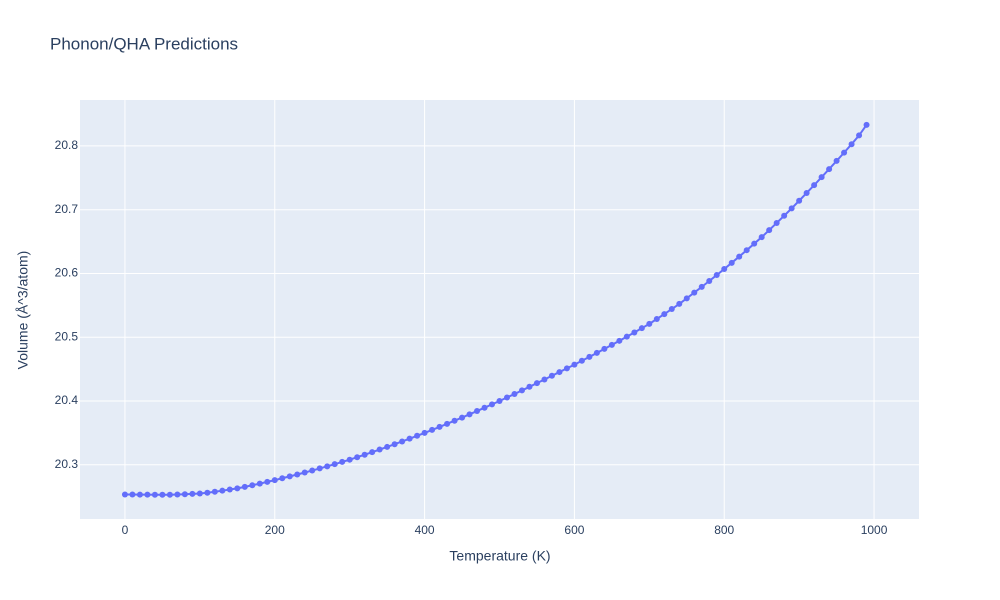  What do you see at coordinates (144, 43) in the screenshot?
I see `chart-title: Phonon/QHA Predictions` at bounding box center [144, 43].